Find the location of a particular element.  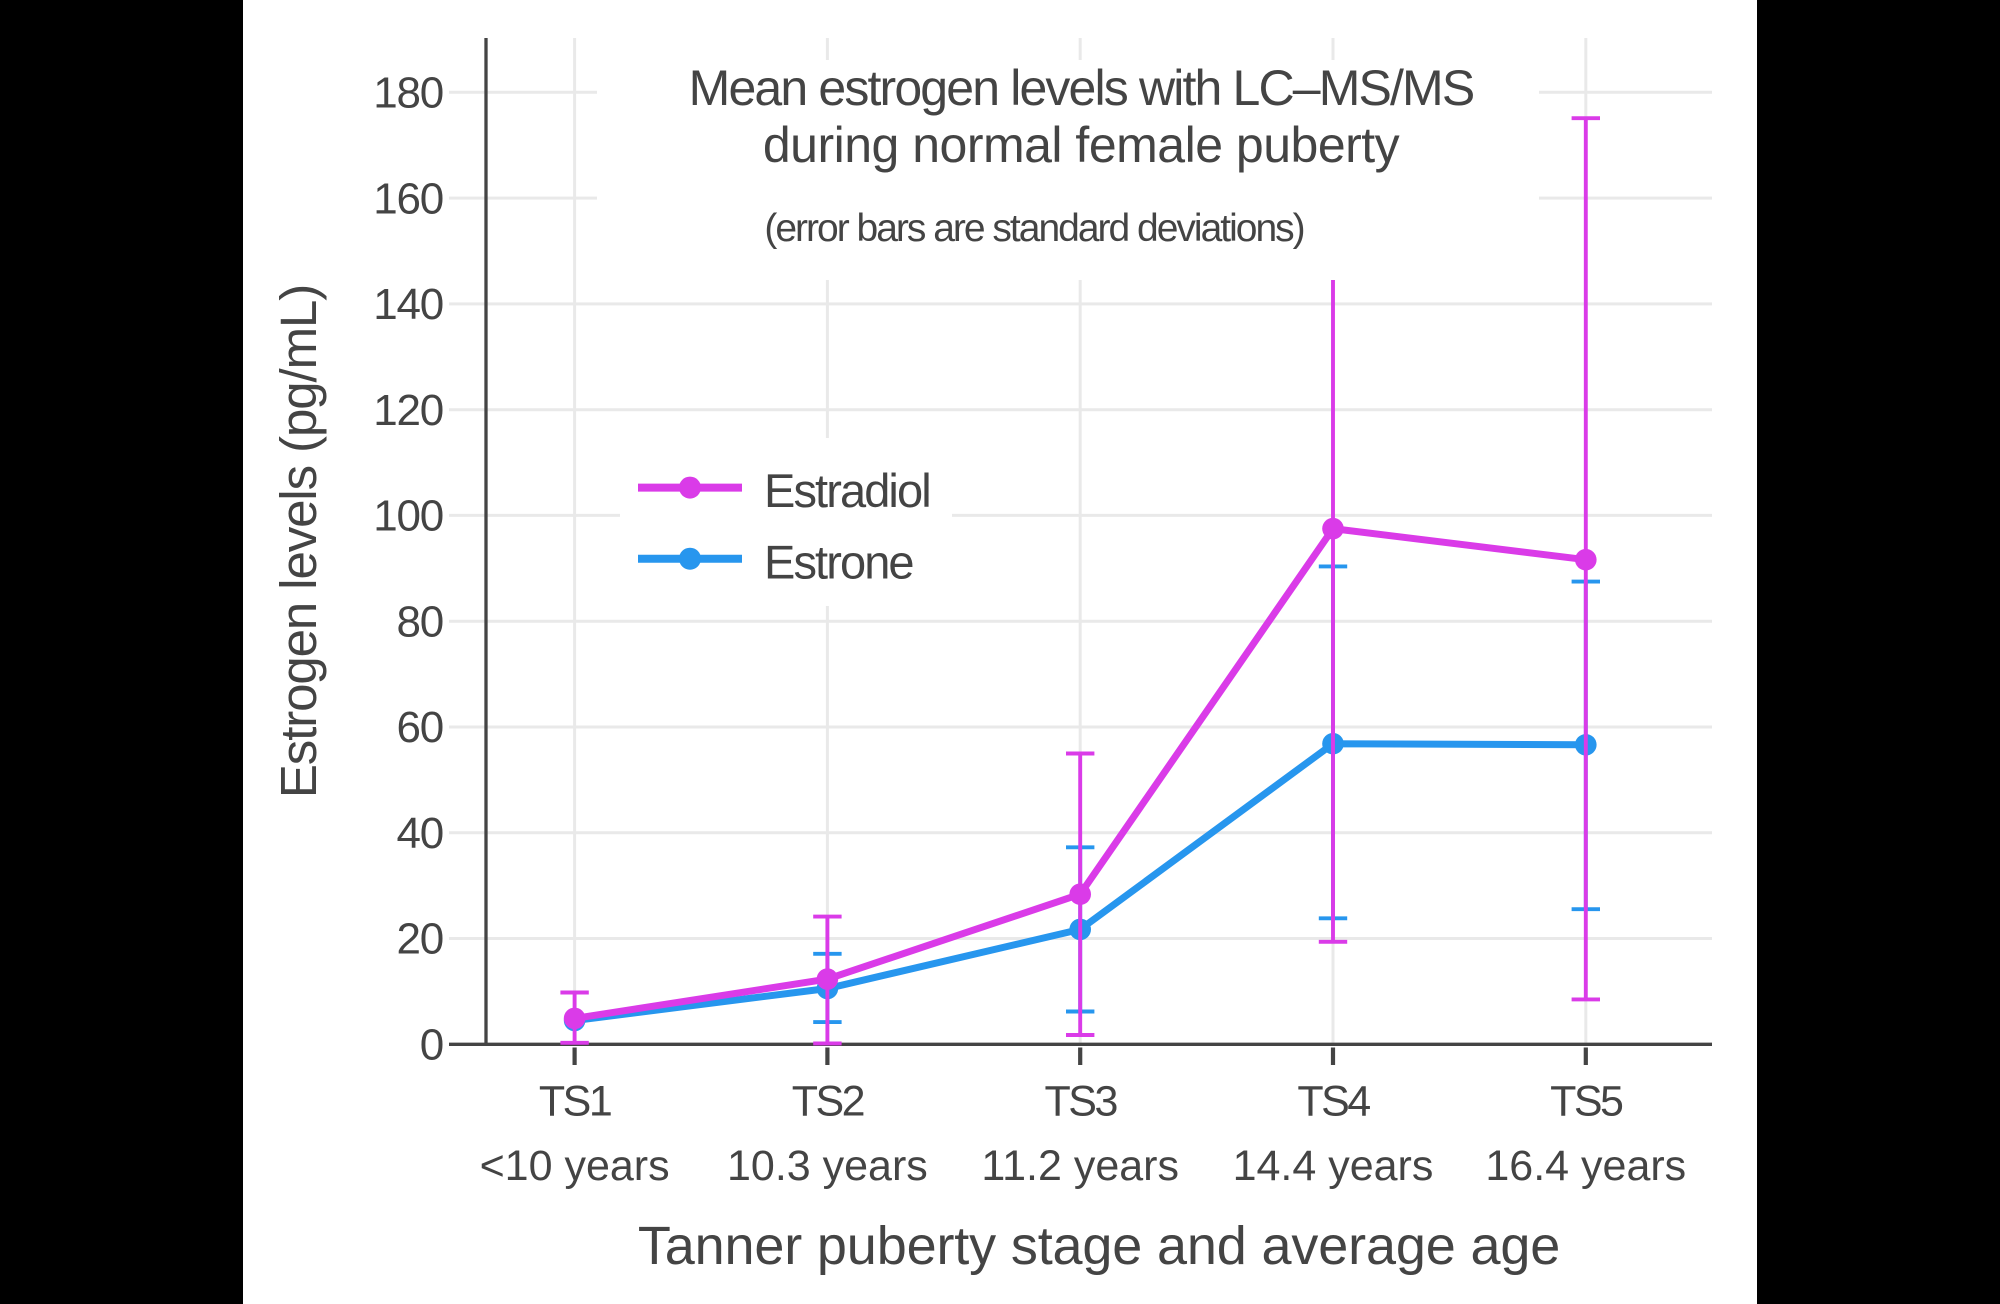

svg-text: <10 years is located at coordinates (575, 1166).